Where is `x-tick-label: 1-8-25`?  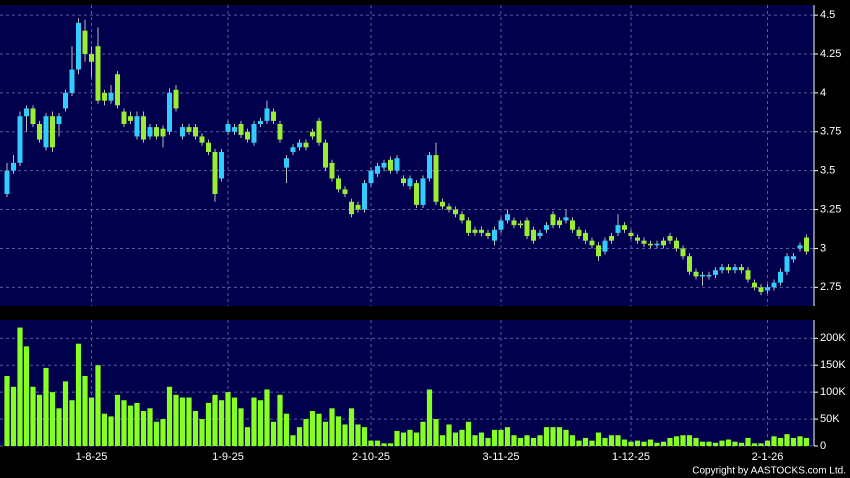 x-tick-label: 1-8-25 is located at coordinates (92, 457).